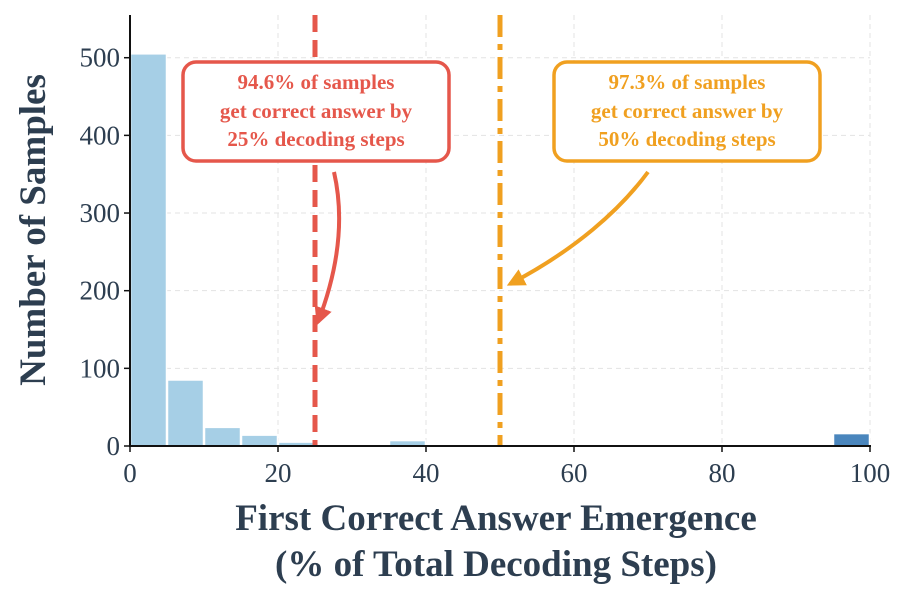 Image resolution: width=913 pixels, height=600 pixels. What do you see at coordinates (33, 230) in the screenshot?
I see `y-axis-title: Number of Samples` at bounding box center [33, 230].